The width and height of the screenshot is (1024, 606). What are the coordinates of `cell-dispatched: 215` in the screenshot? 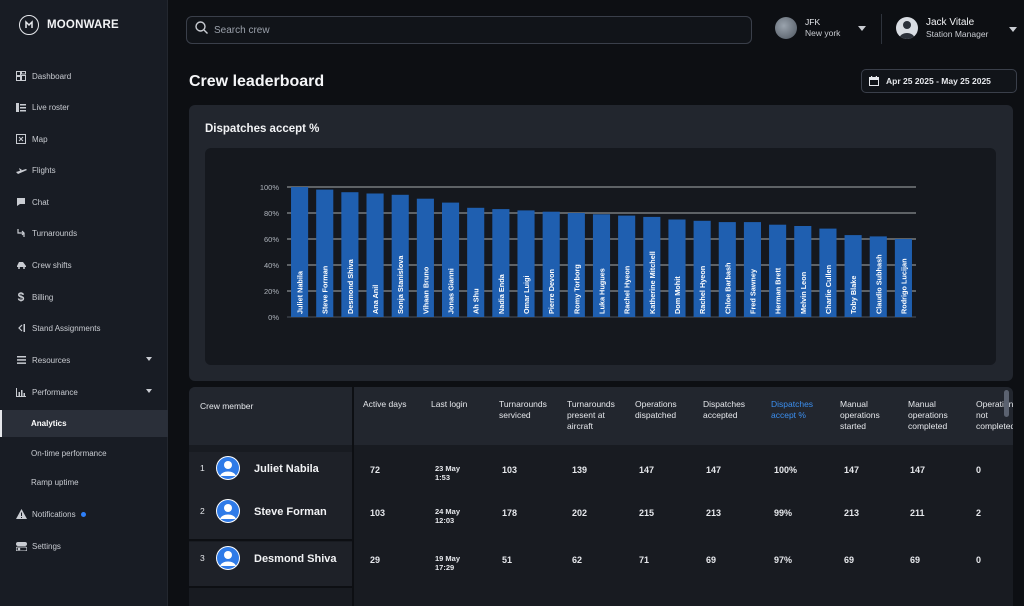 It's located at (647, 513).